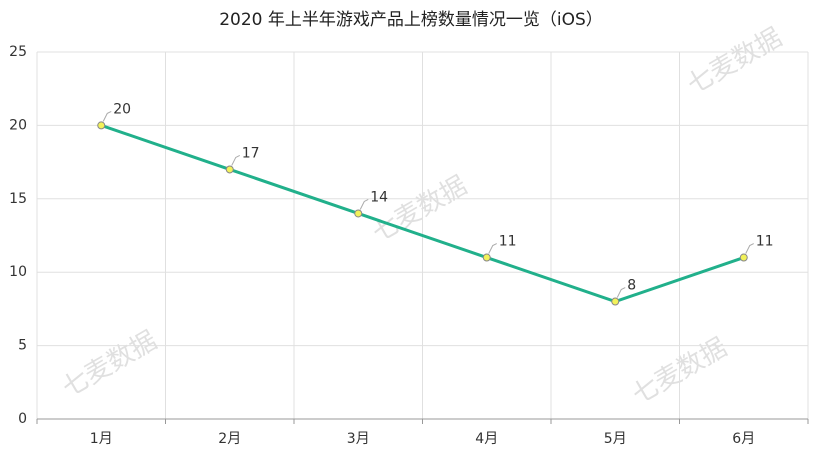 The width and height of the screenshot is (823, 457). I want to click on x-tick-label: 5月, so click(615, 439).